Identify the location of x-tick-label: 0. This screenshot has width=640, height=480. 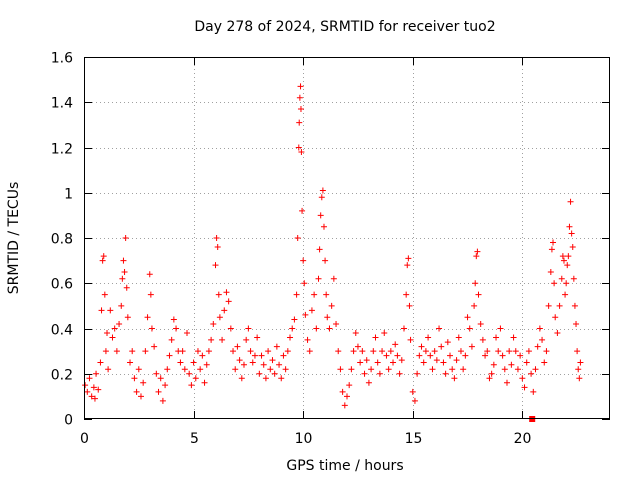
(84, 439).